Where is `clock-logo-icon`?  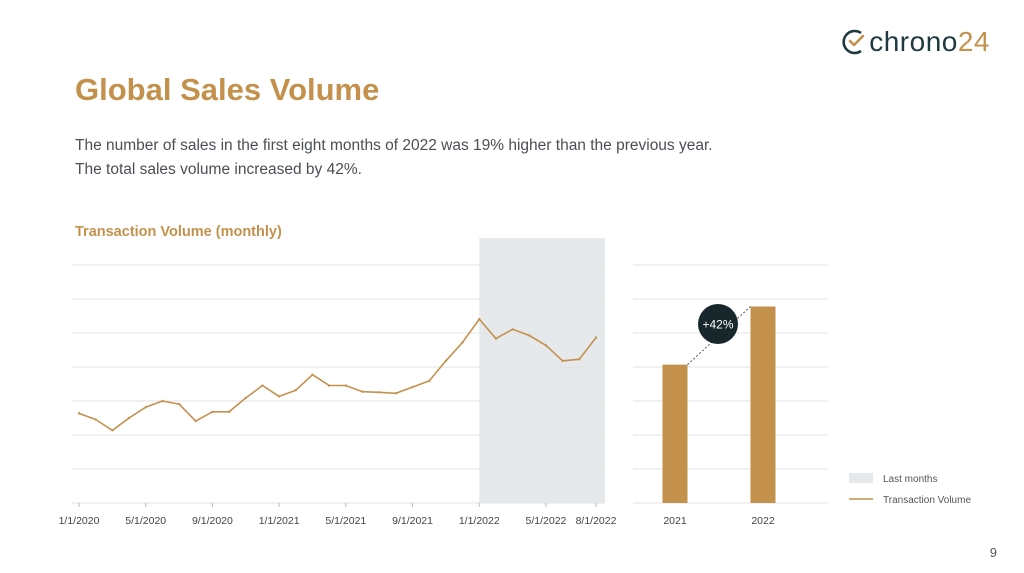
clock-logo-icon is located at coordinates (853, 42).